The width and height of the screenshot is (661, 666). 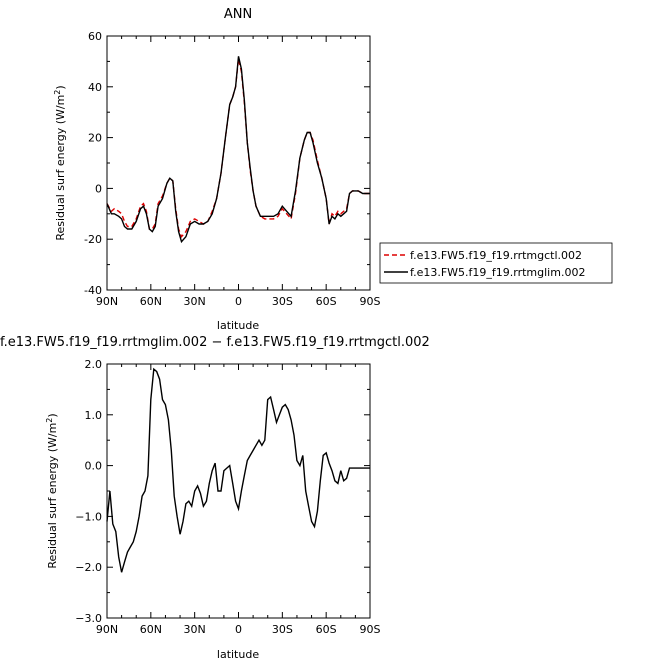 I want to click on bottom-y-tick-label: −1.0, so click(x=88, y=516).